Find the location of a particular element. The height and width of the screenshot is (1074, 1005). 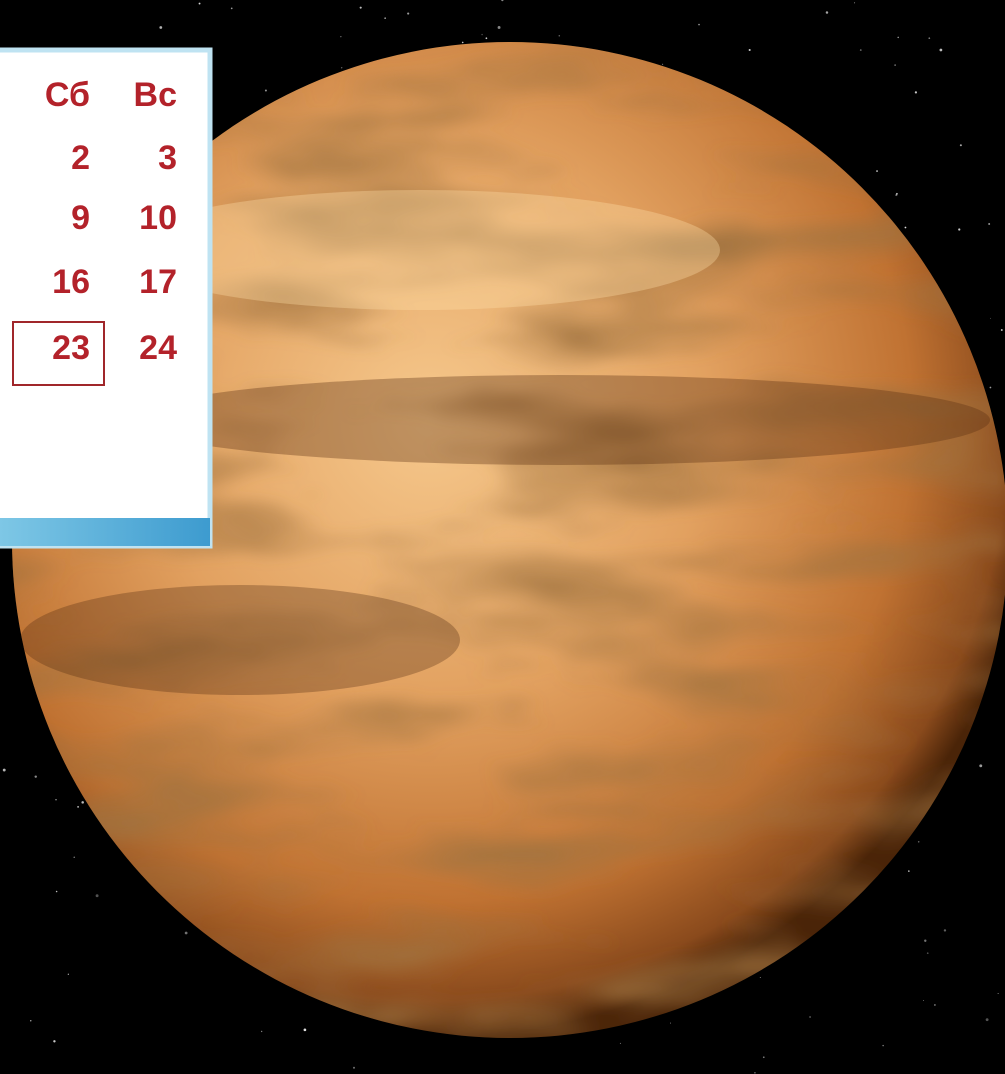

day-number: 17 is located at coordinates (158, 282).